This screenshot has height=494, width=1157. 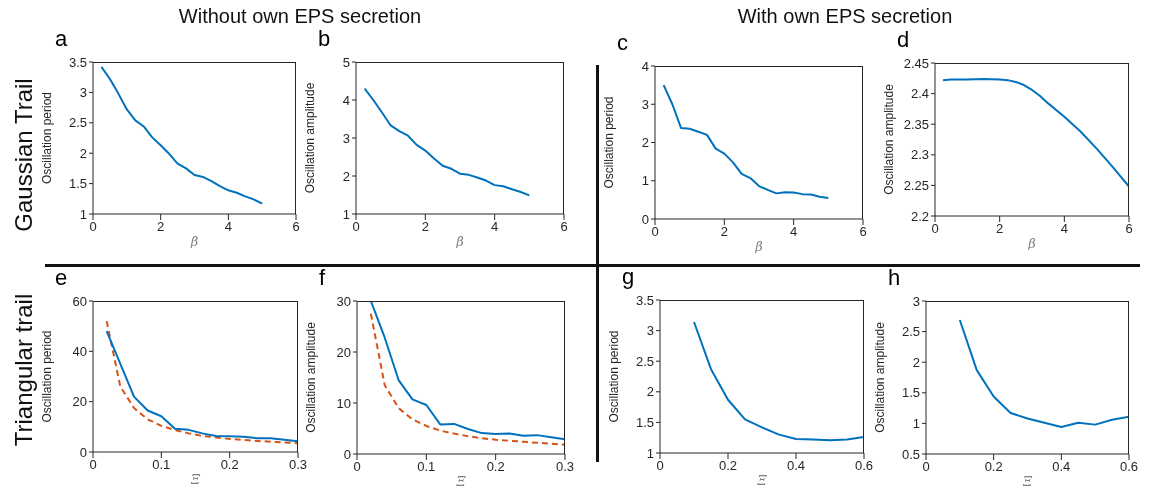 I want to click on chart-title: c, so click(x=622, y=43).